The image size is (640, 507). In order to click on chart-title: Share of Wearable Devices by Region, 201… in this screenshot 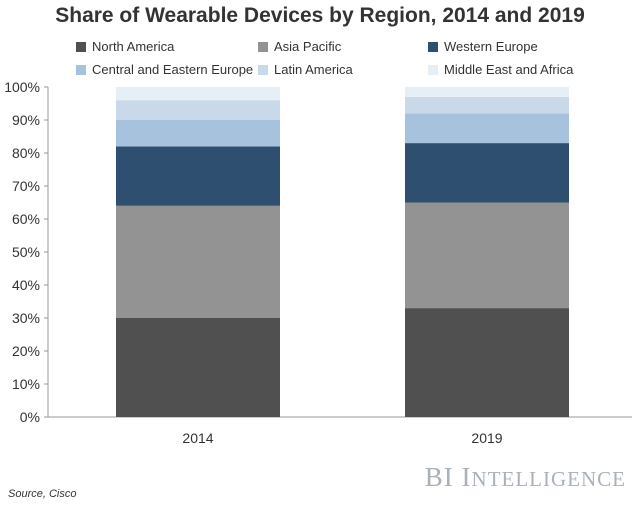, I will do `click(320, 15)`.